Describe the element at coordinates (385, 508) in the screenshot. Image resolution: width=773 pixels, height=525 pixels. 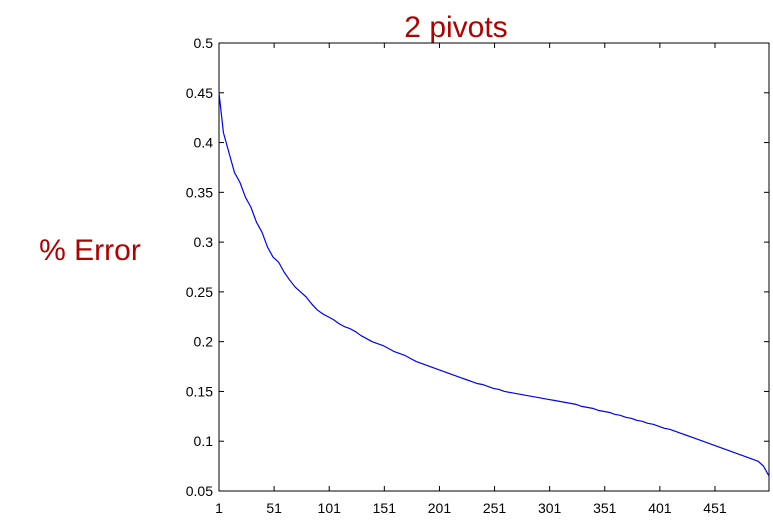
I see `x-tick-label: 151` at that location.